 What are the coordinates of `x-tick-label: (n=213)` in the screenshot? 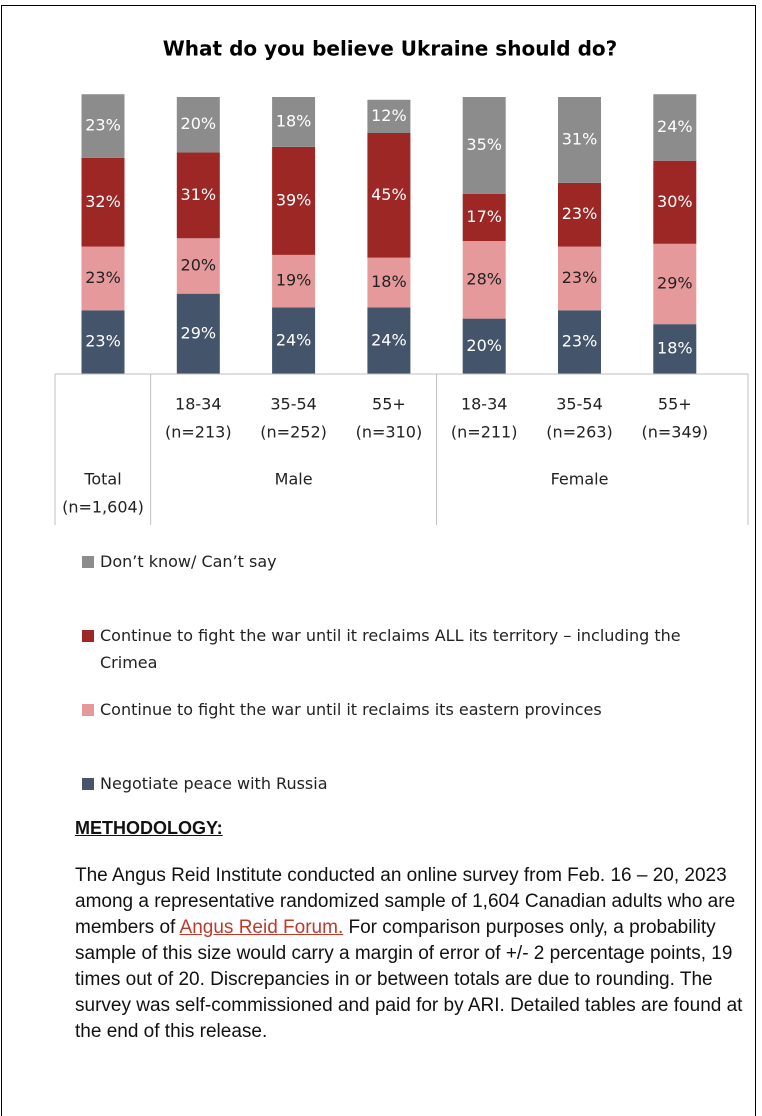 It's located at (198, 432).